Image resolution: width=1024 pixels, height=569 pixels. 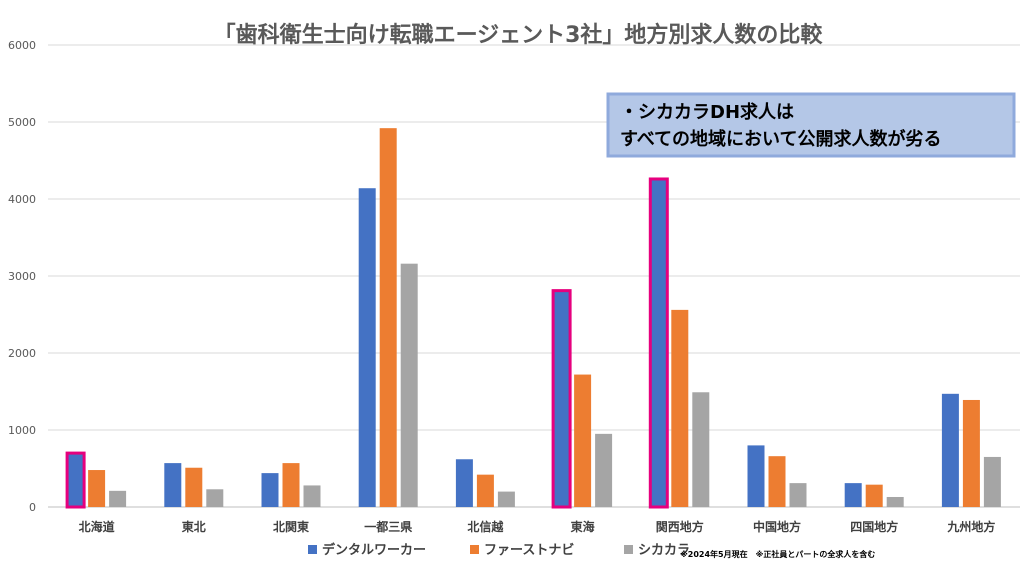 I want to click on legend-label: ファーストナビ, so click(x=529, y=550).